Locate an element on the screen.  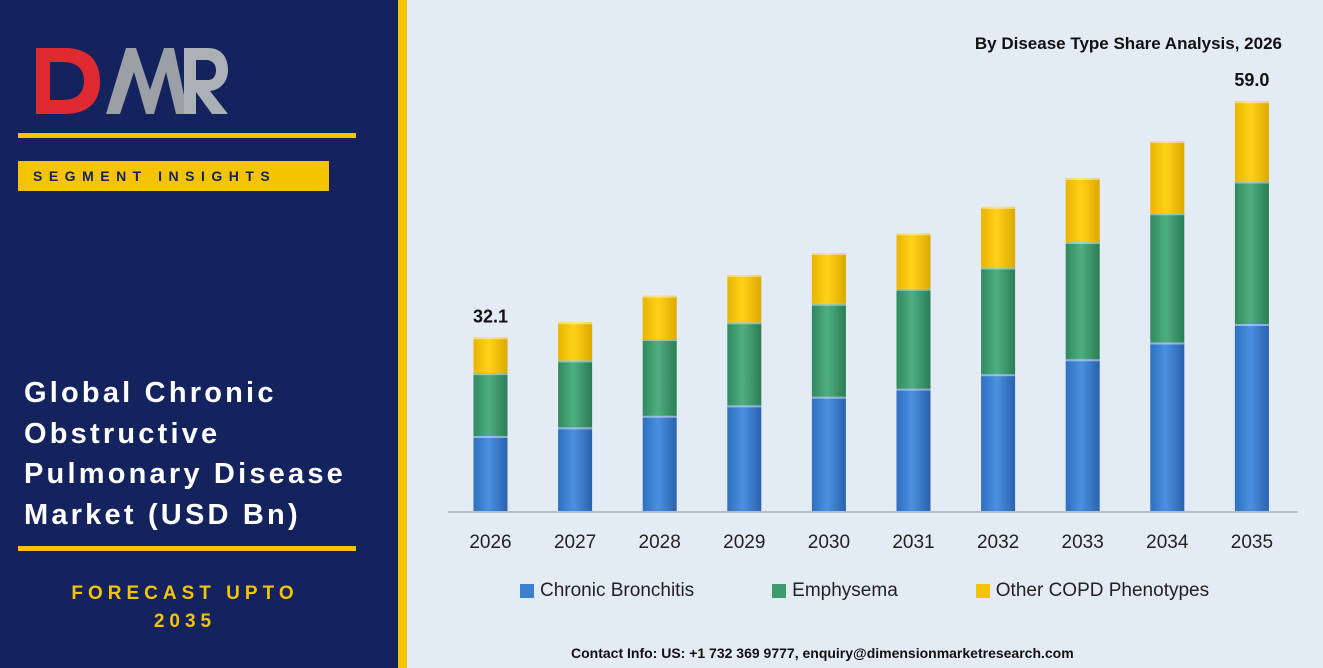
x-tick-label: 2026 is located at coordinates (490, 542).